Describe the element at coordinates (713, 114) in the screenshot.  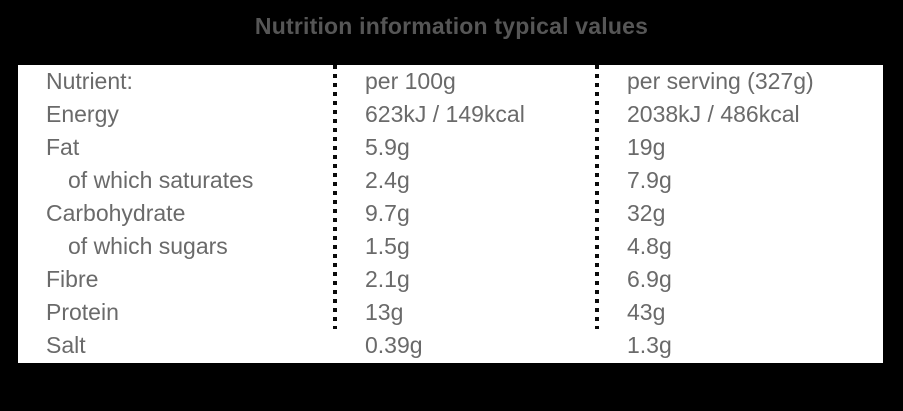
I see `value-per-serving: 2038kJ / 486kcal` at that location.